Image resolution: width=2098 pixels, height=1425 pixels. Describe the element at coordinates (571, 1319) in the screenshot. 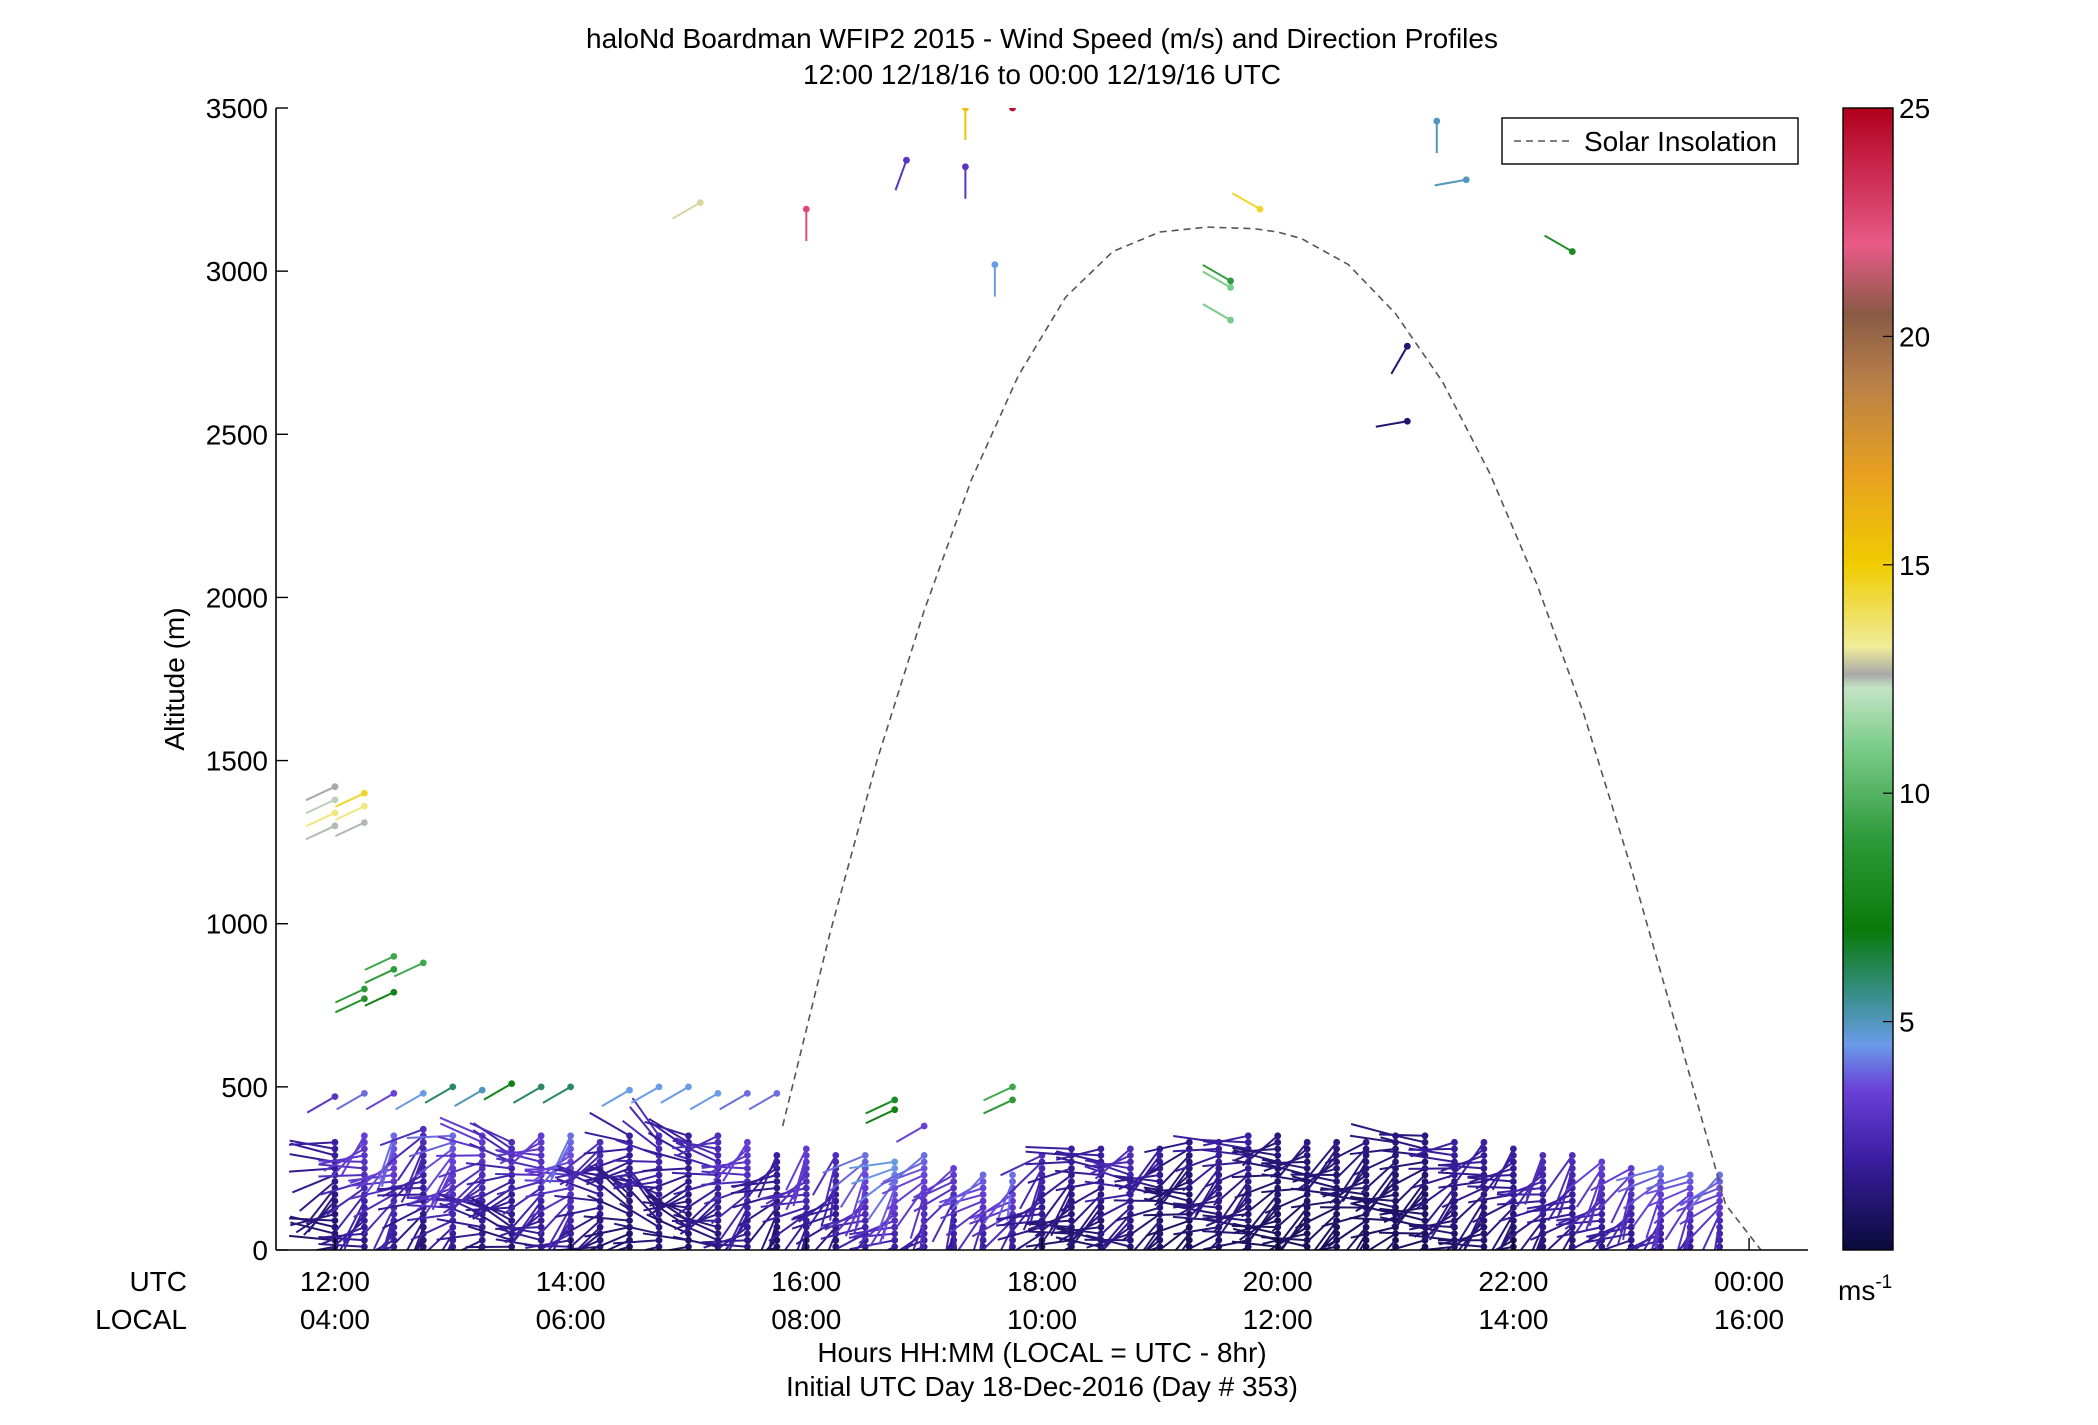

I see `x-tick-label-local: 06:00` at that location.